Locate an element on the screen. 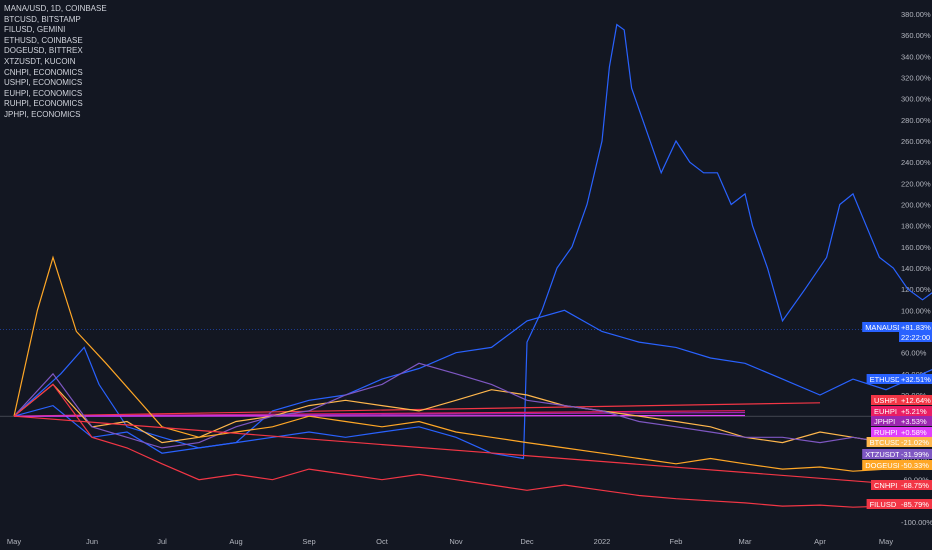  y-tick-label: 100.00% is located at coordinates (916, 310).